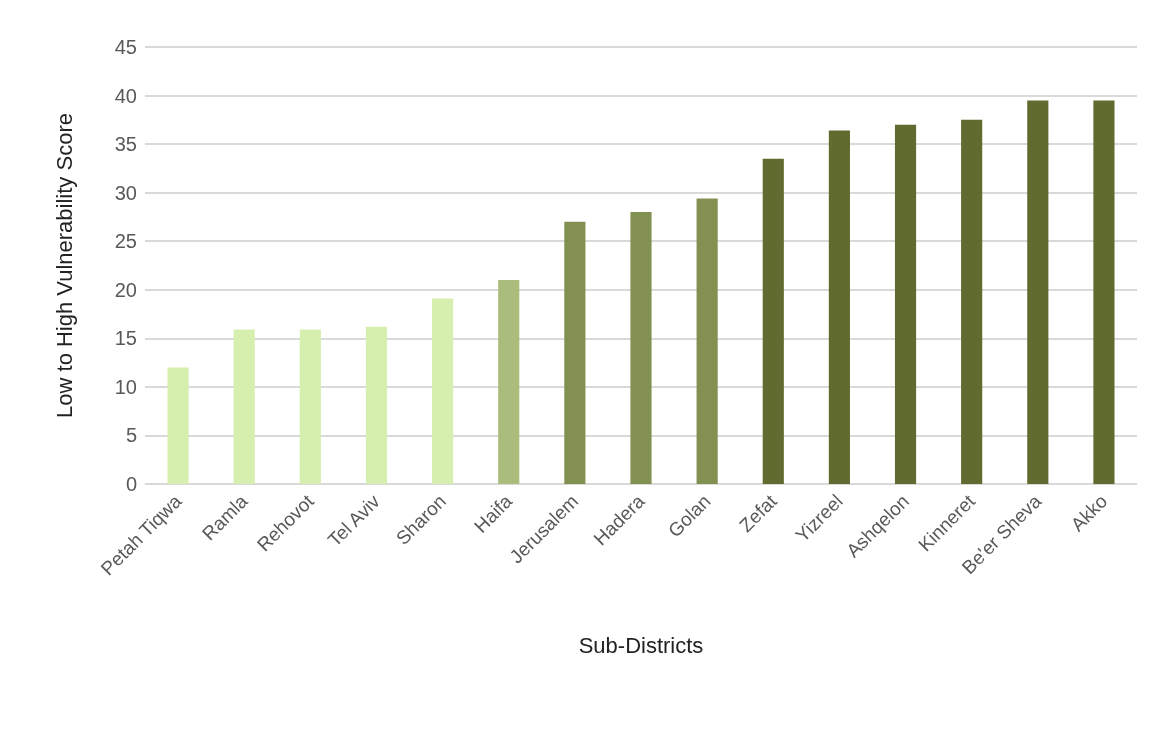  What do you see at coordinates (125, 241) in the screenshot?
I see `y-tick-label: 25` at bounding box center [125, 241].